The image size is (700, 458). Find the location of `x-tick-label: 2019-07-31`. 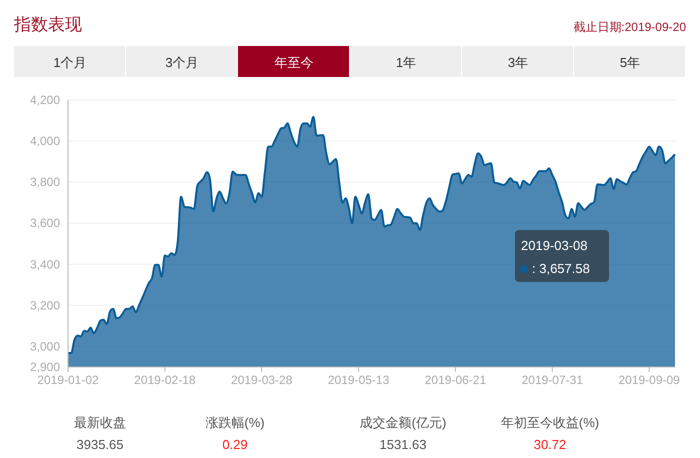

x-tick-label: 2019-07-31 is located at coordinates (553, 380).